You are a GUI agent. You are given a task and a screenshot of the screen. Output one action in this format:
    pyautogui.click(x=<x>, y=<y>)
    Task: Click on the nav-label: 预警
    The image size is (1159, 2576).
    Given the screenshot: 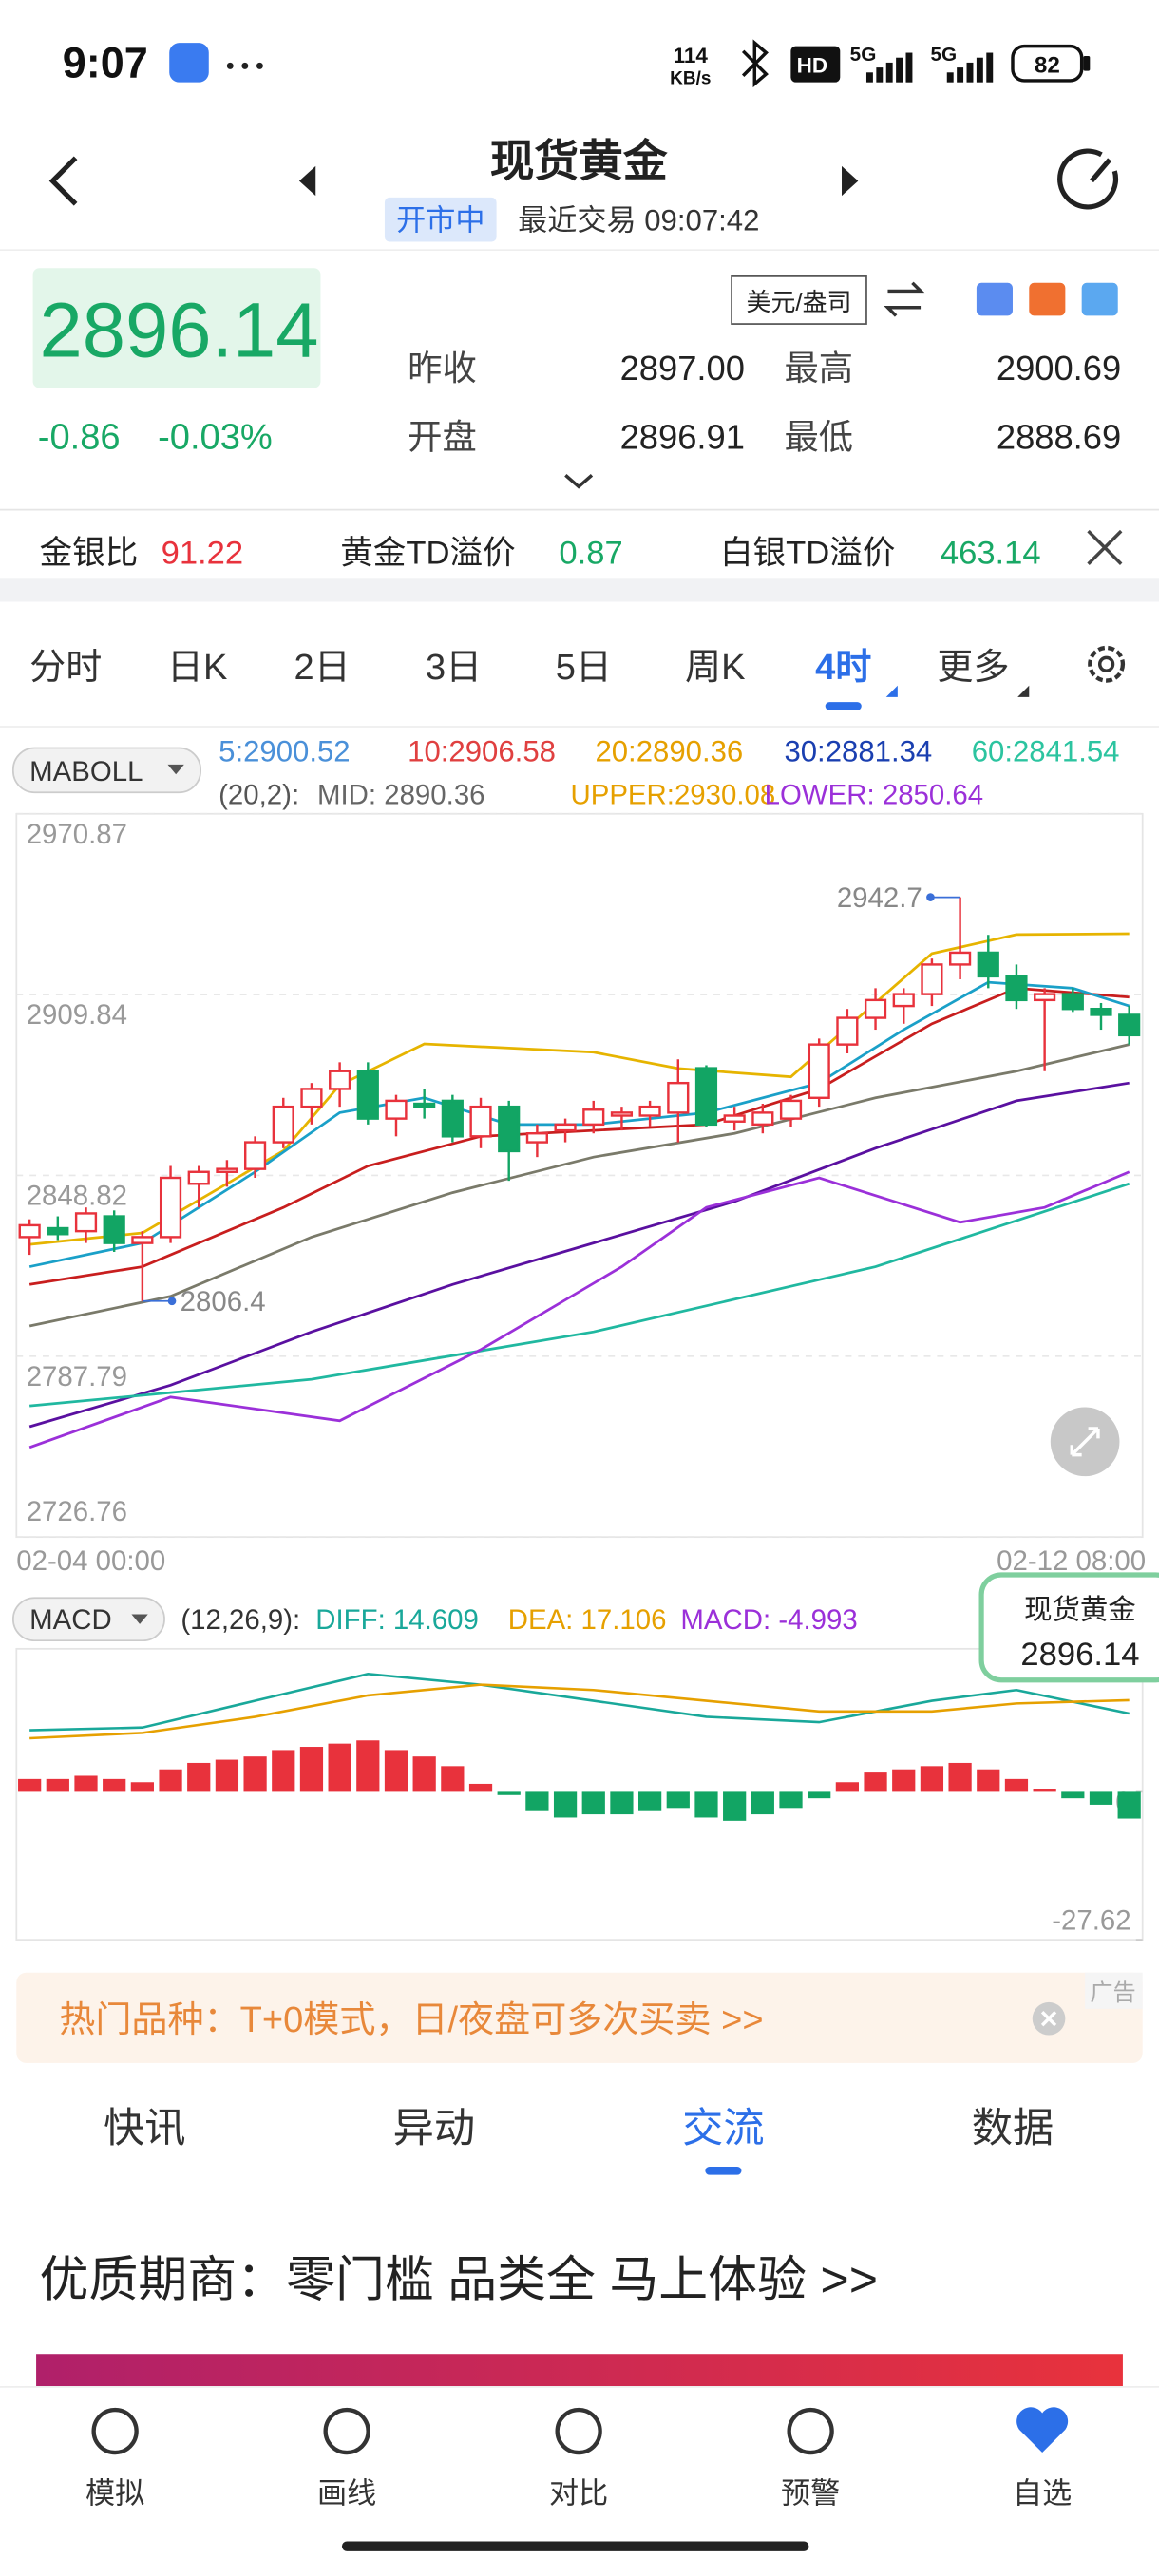 What is the action you would take?
    pyautogui.click(x=810, y=2493)
    